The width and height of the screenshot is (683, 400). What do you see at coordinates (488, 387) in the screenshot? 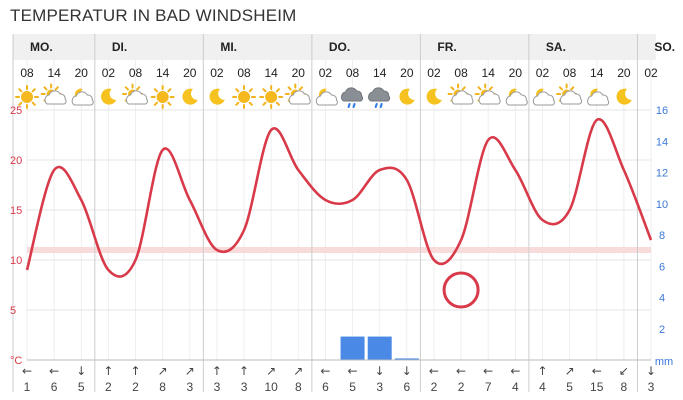
I see `wind-speed-label: 7` at bounding box center [488, 387].